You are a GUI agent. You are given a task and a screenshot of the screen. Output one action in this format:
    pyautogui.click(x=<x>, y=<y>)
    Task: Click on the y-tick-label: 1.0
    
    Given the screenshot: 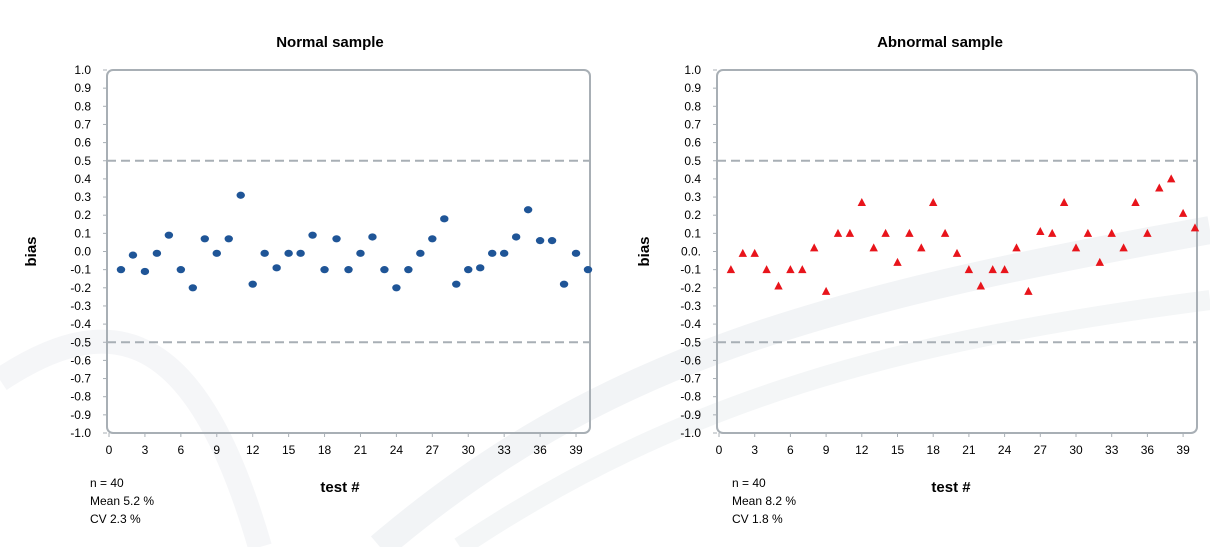 What is the action you would take?
    pyautogui.click(x=82, y=70)
    